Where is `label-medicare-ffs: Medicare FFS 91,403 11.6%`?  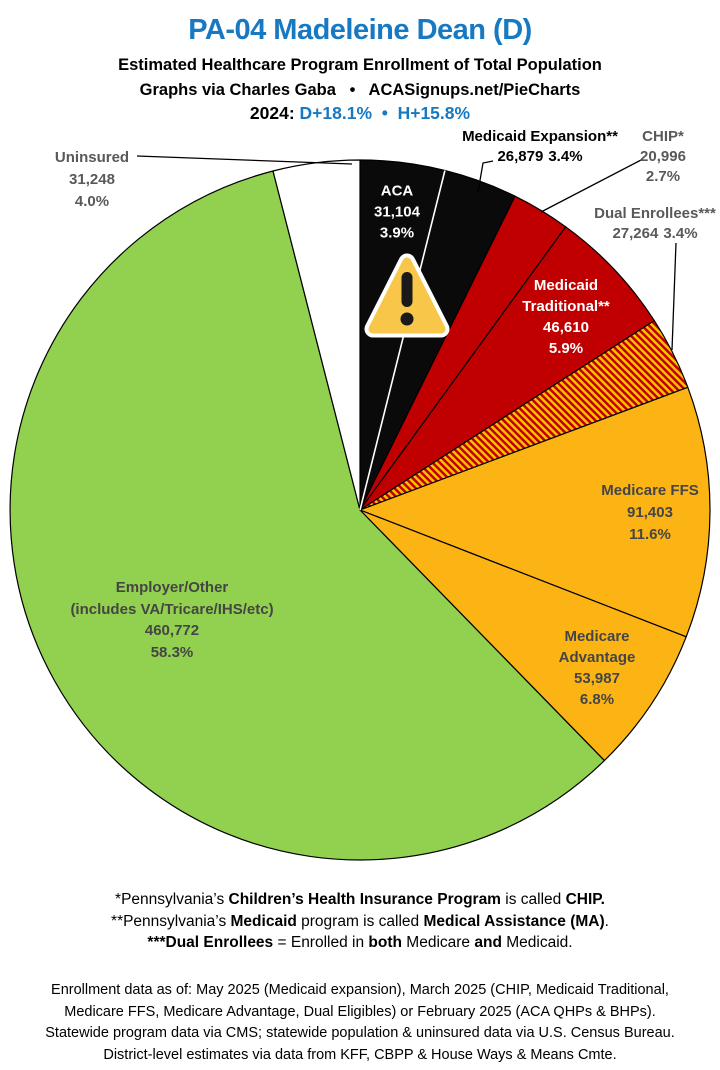 label-medicare-ffs: Medicare FFS 91,403 11.6% is located at coordinates (650, 513).